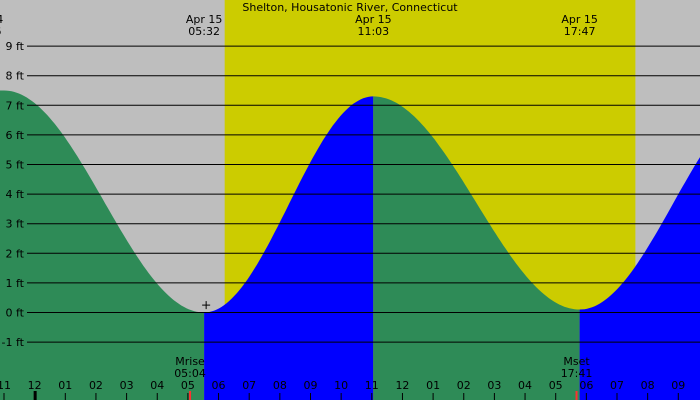 The width and height of the screenshot is (700, 400). What do you see at coordinates (15, 135) in the screenshot?
I see `y-tick-label: 6 ft` at bounding box center [15, 135].